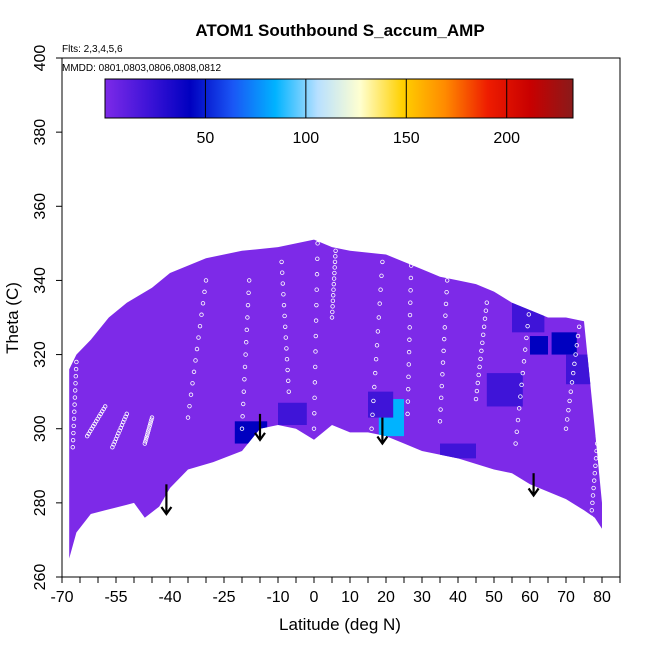 This screenshot has height=650, width=650. What do you see at coordinates (40, 502) in the screenshot?
I see `y-tick-label: 280` at bounding box center [40, 502].